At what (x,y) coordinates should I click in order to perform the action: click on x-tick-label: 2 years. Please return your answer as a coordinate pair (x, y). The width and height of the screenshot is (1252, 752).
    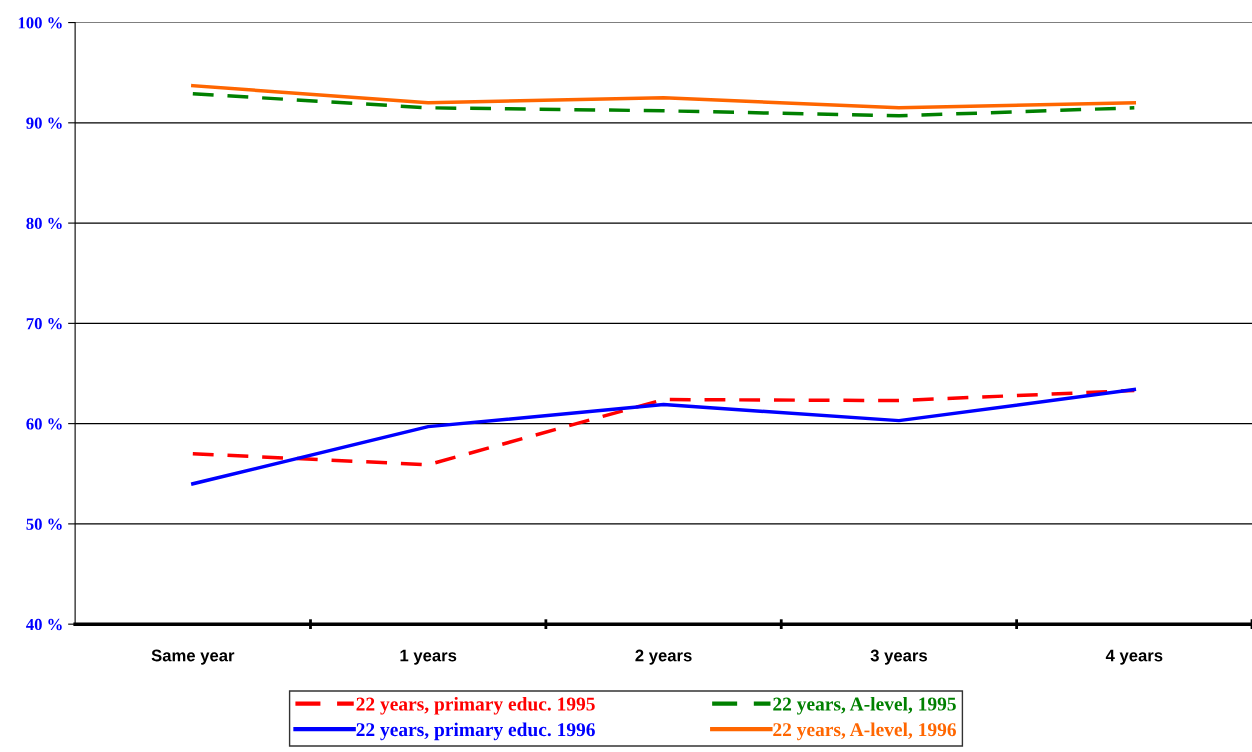
    Looking at the image, I should click on (663, 657).